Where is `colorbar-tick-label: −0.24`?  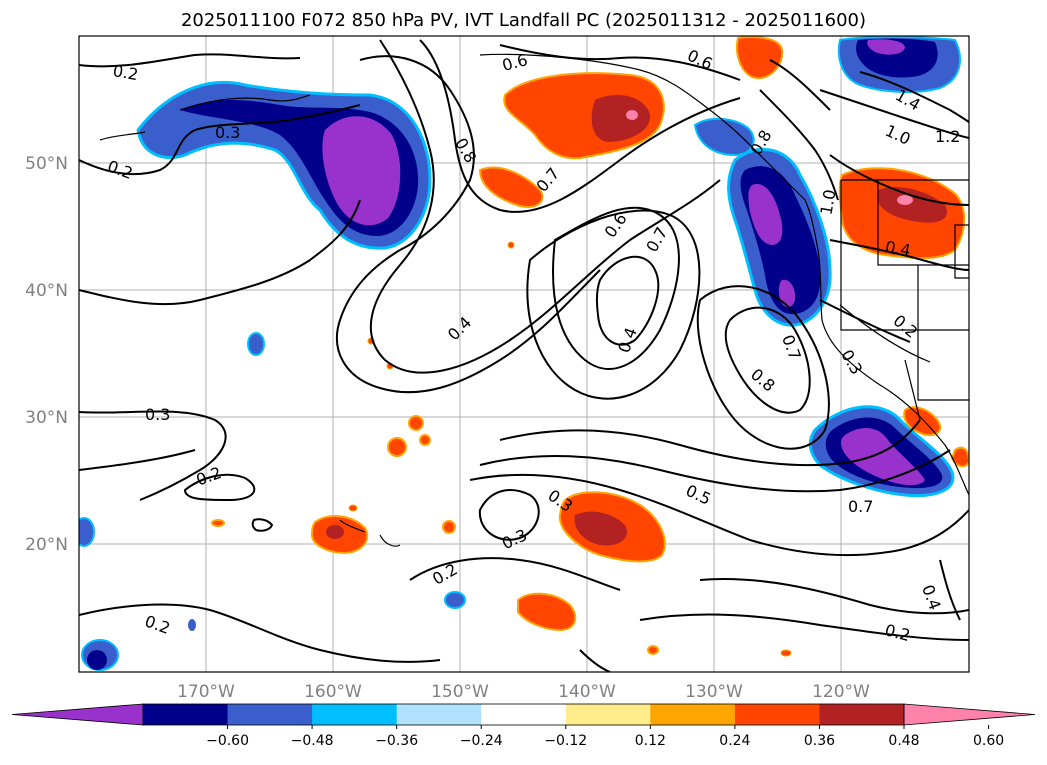 colorbar-tick-label: −0.24 is located at coordinates (481, 741).